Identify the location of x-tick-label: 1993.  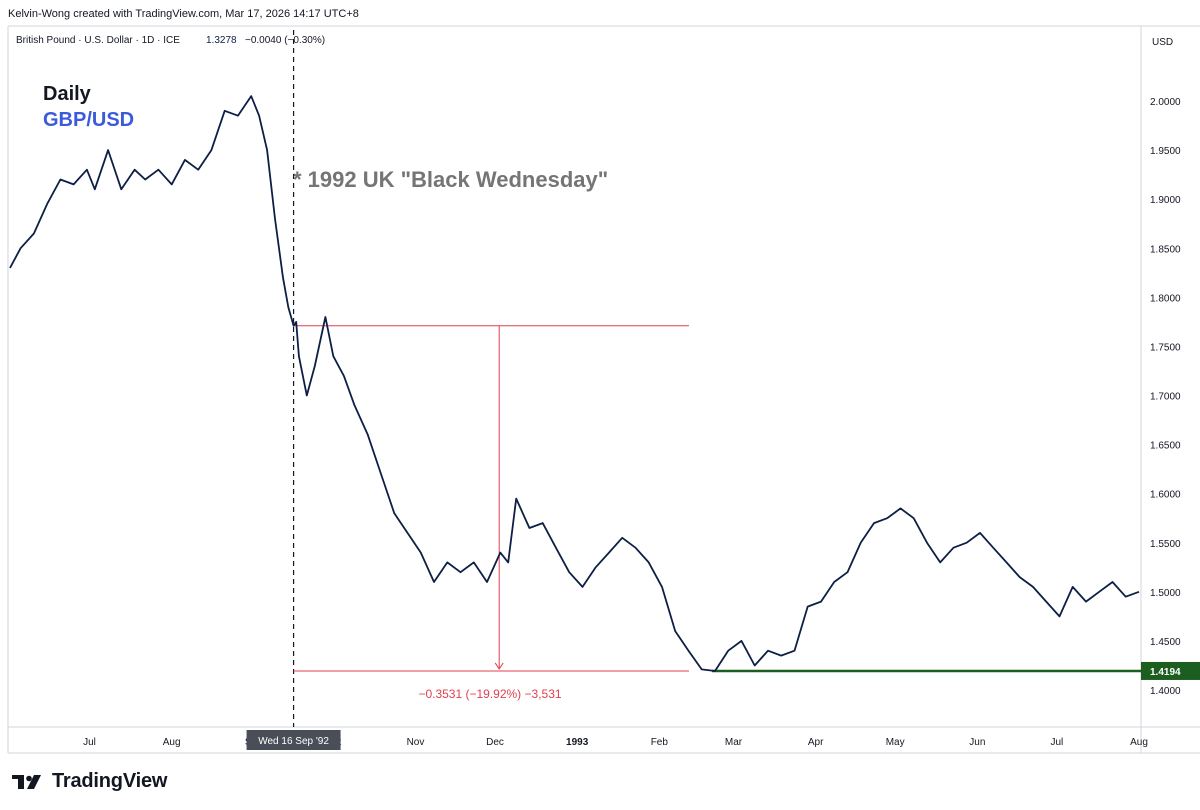
(577, 742).